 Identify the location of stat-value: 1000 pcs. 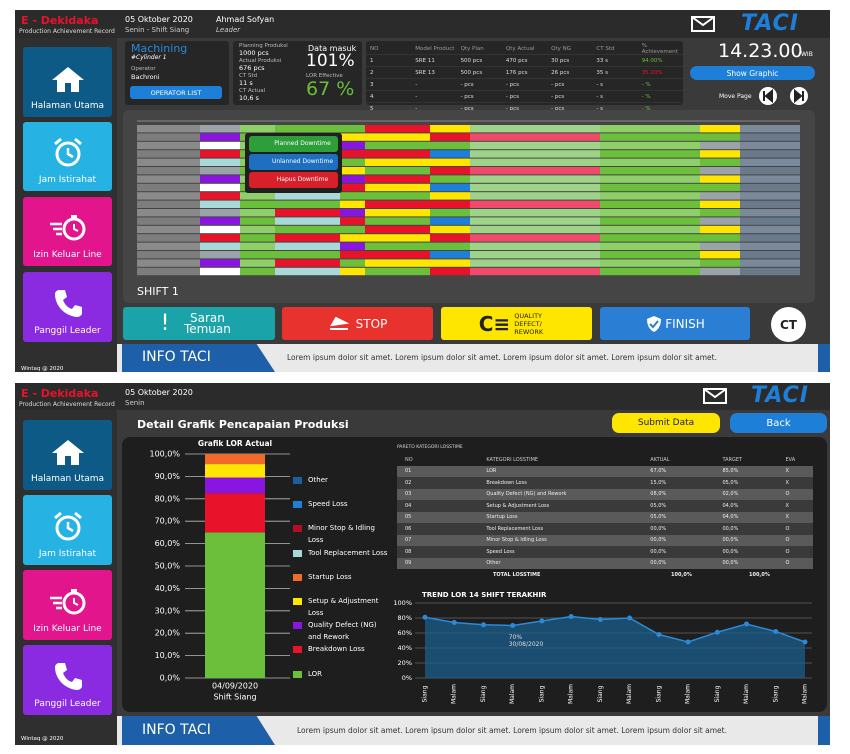
(254, 53).